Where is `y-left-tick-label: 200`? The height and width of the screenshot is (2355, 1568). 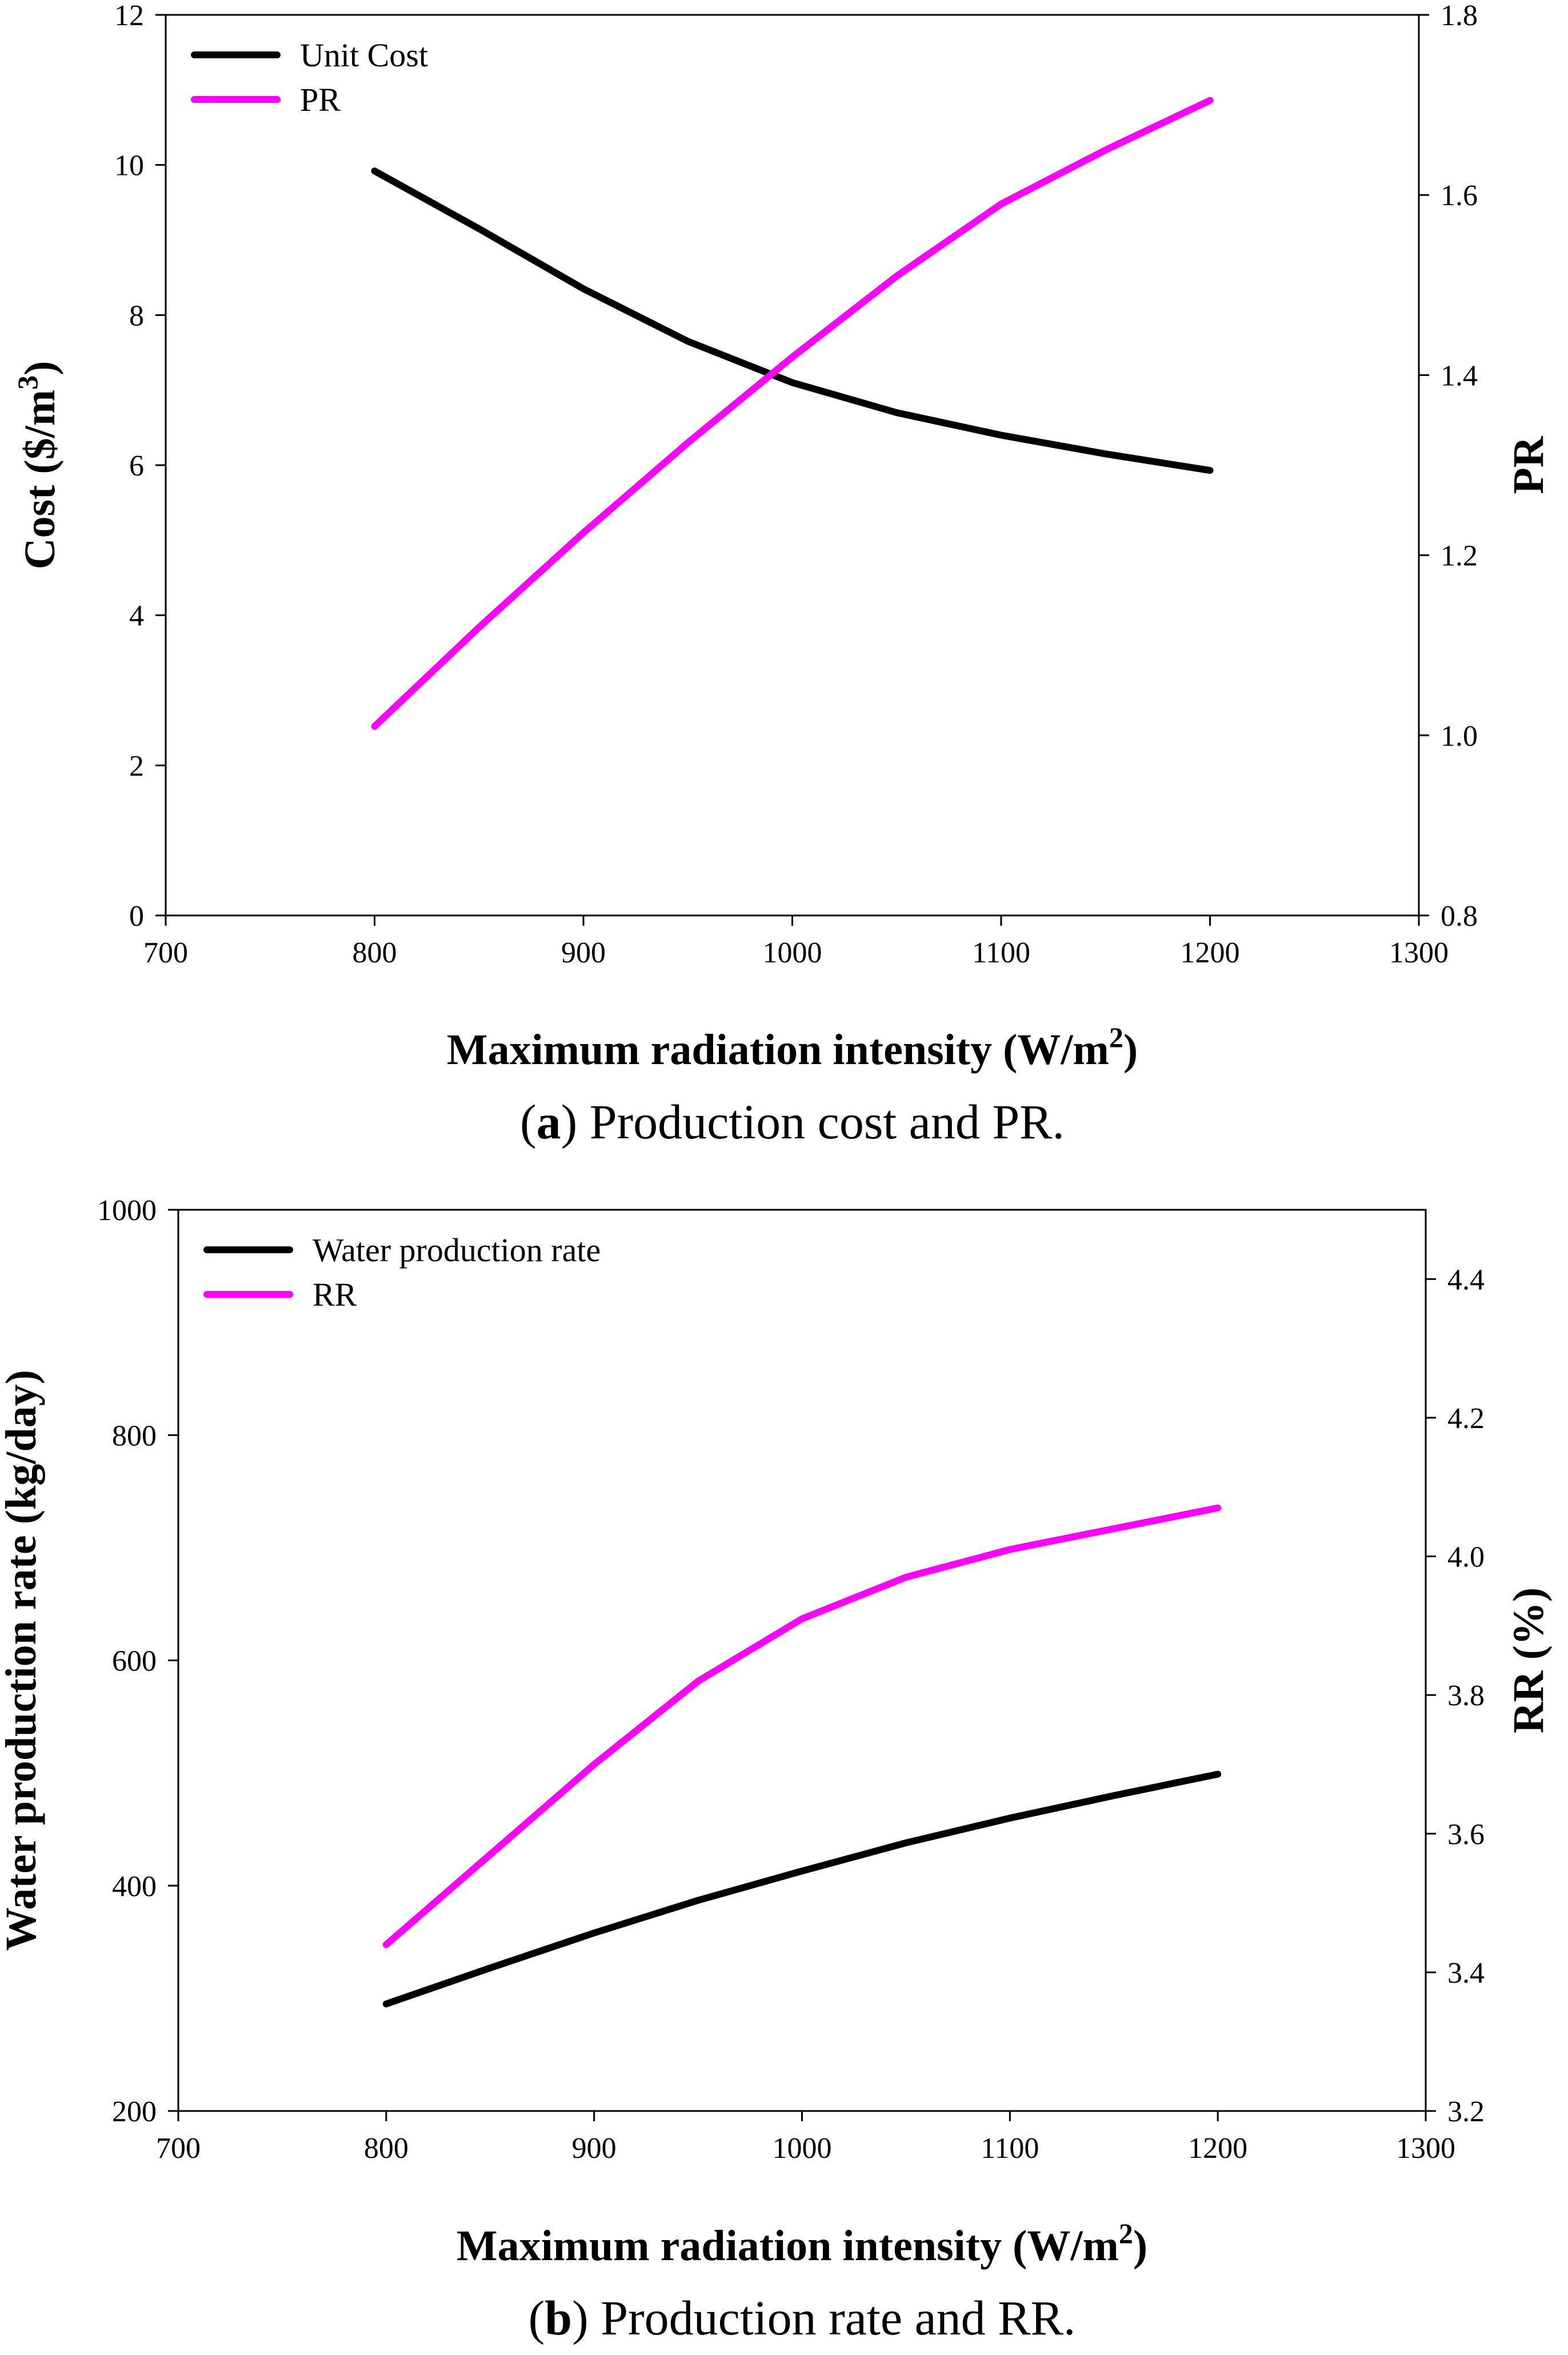 y-left-tick-label: 200 is located at coordinates (134, 2112).